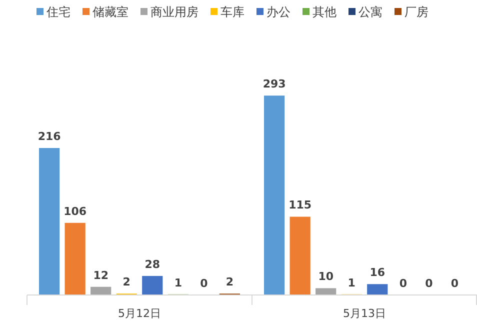  Describe the element at coordinates (300, 205) in the screenshot. I see `data-label: 115` at that location.